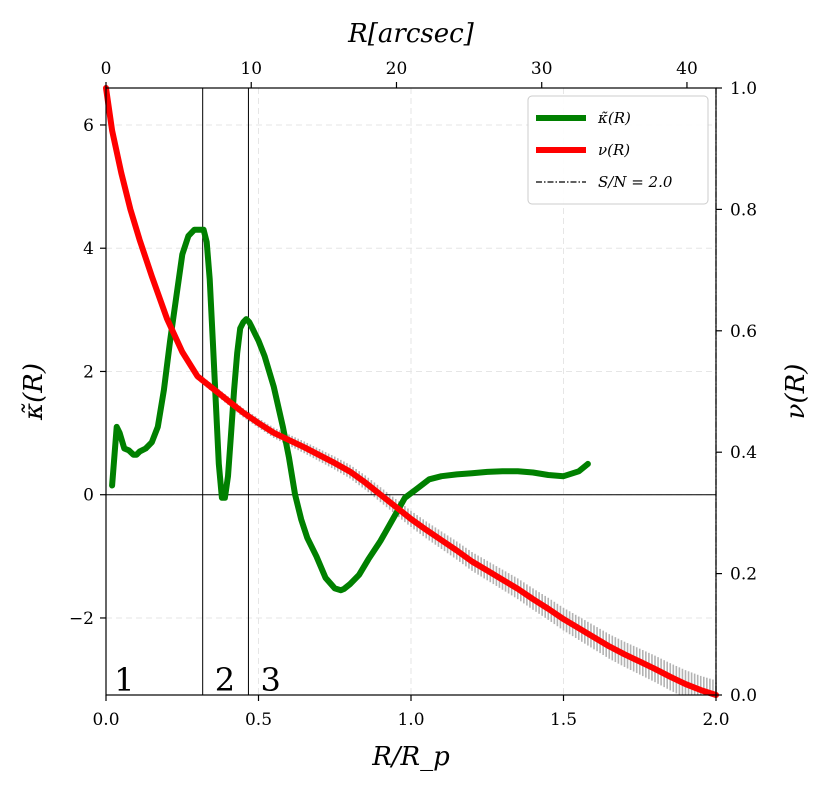 This screenshot has height=793, width=823. Describe the element at coordinates (88, 249) in the screenshot. I see `left-tick-label: 4` at that location.